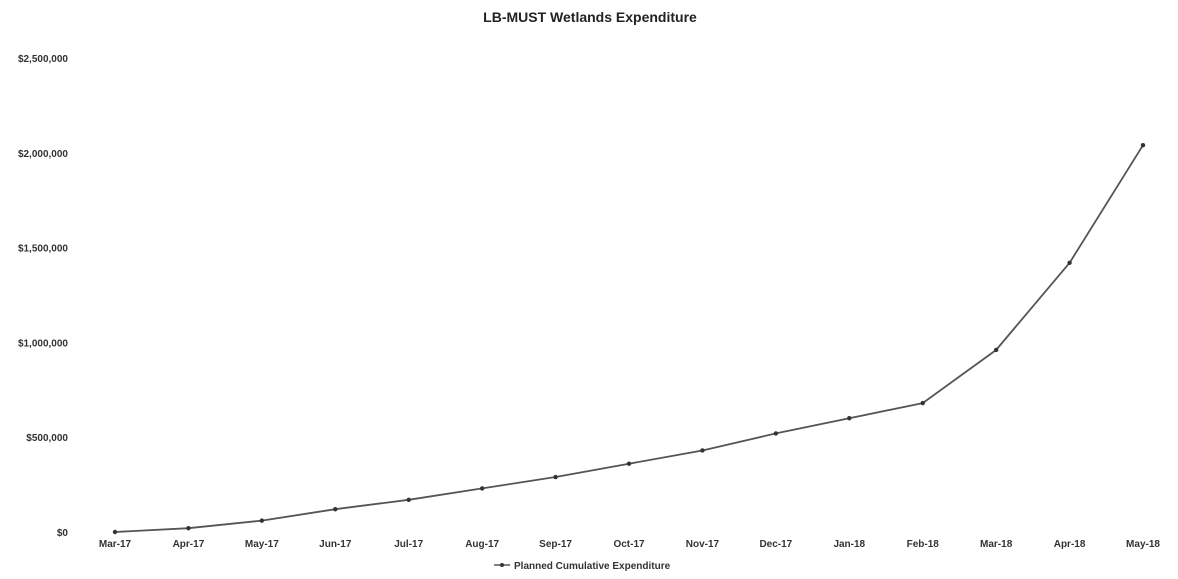  What do you see at coordinates (482, 544) in the screenshot?
I see `x-tick-label: Aug-17` at bounding box center [482, 544].